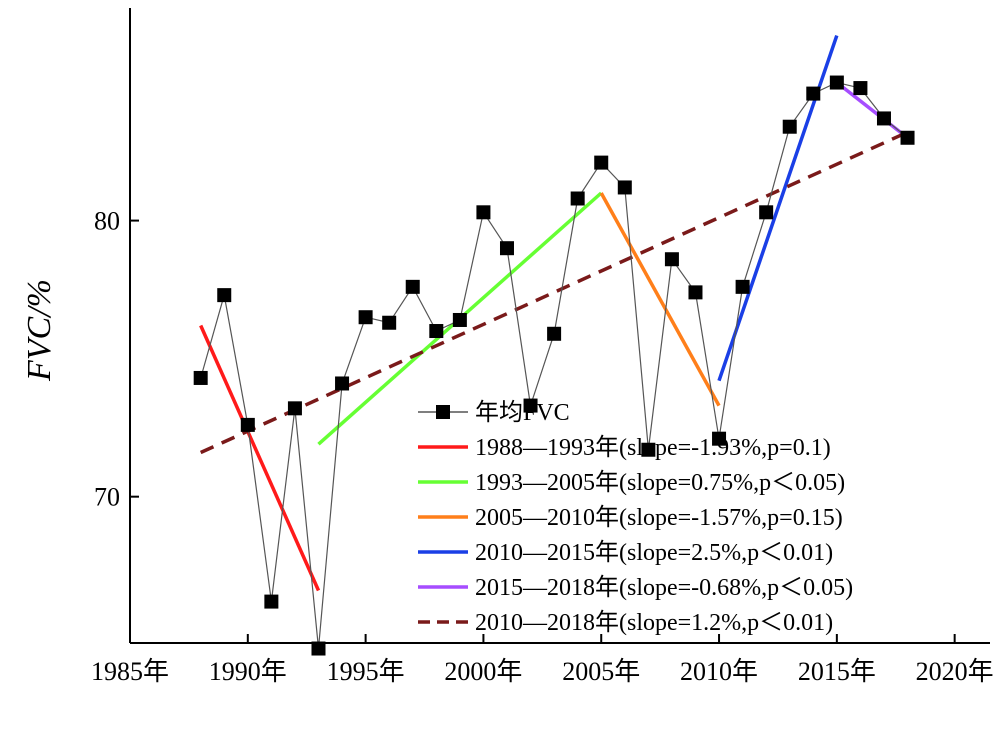  I want to click on x-tick-label: 1995年, so click(366, 671).